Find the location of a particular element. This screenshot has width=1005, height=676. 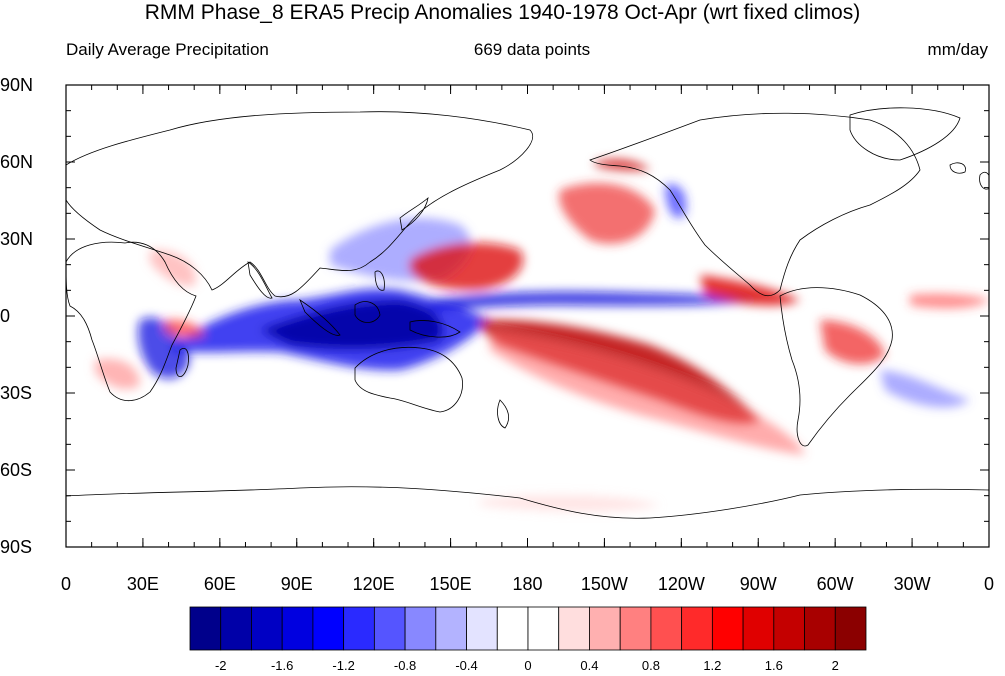

lat-label-30n: 30N is located at coordinates (17, 239).